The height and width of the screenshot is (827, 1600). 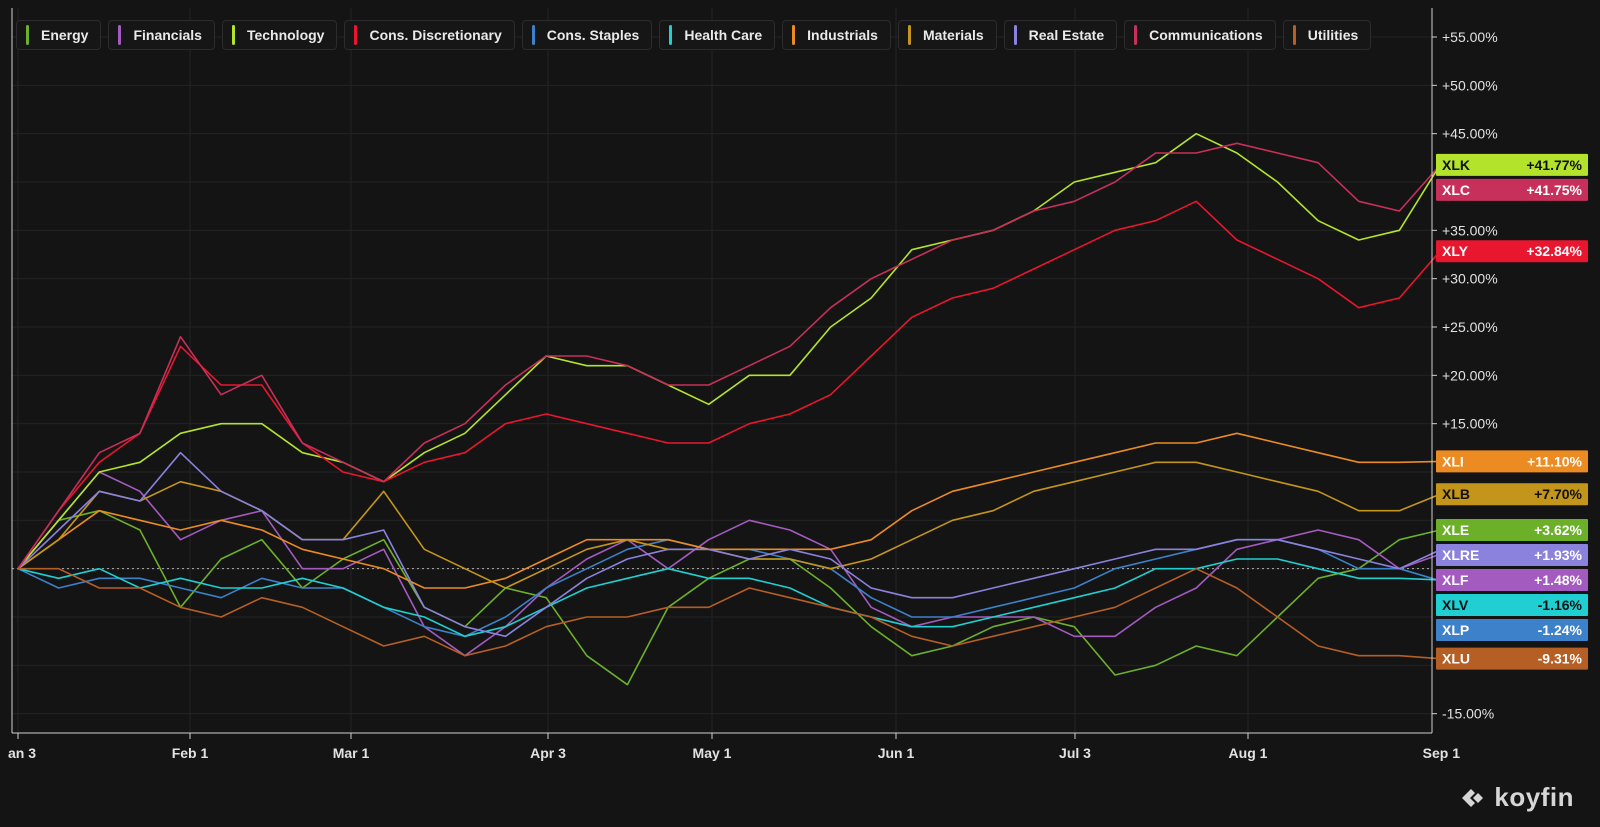 What do you see at coordinates (1442, 753) in the screenshot?
I see `x-tick-label: Sep 1` at bounding box center [1442, 753].